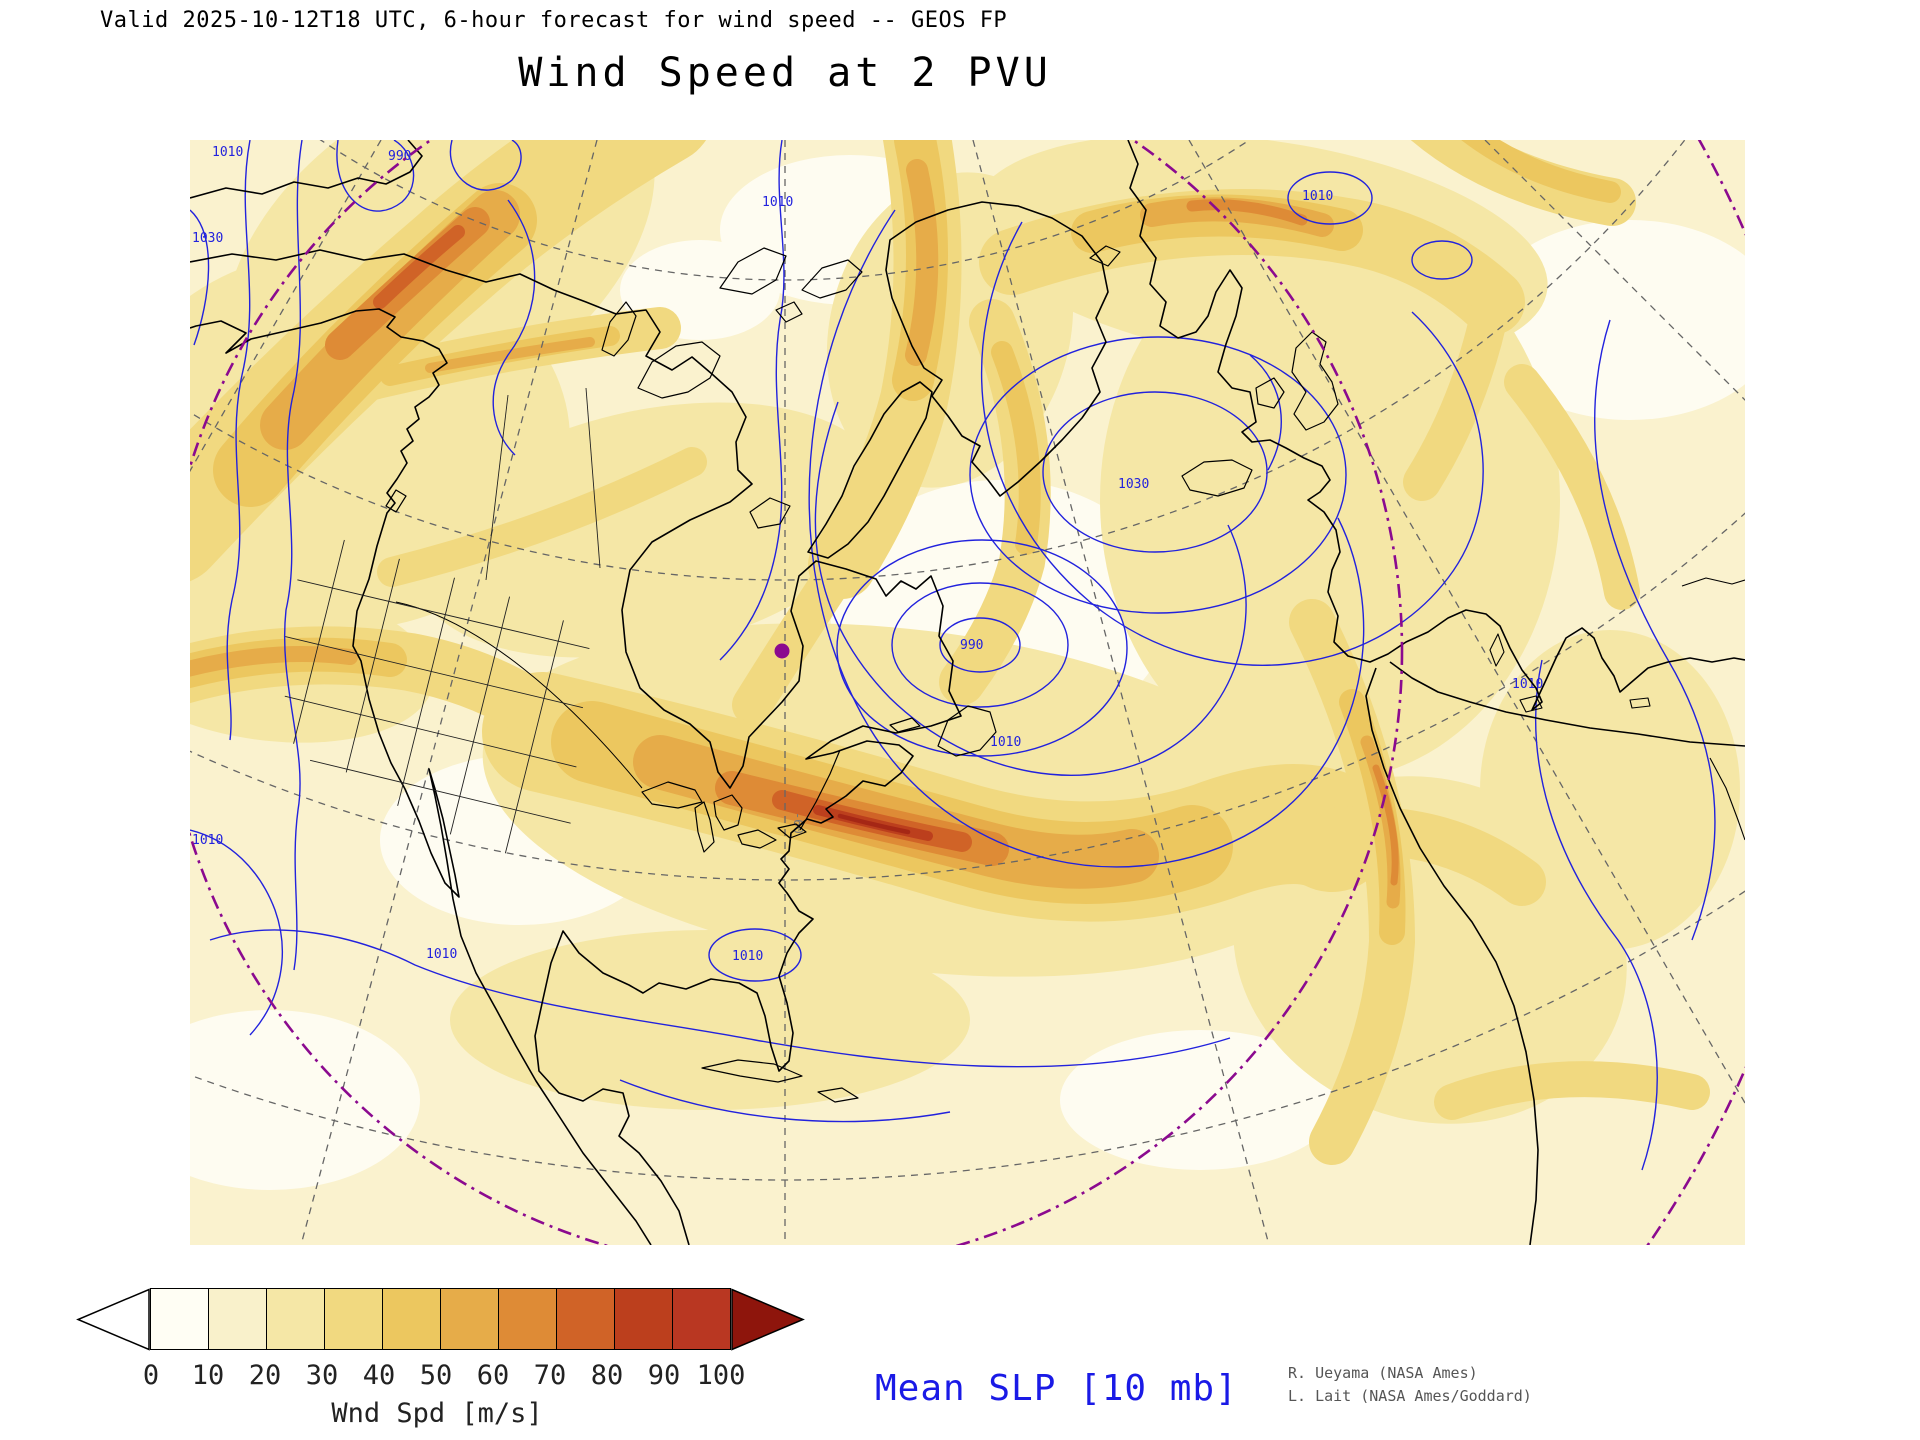 This screenshot has height=1440, width=1920. I want to click on colorbar-over-arrow, so click(768, 1319).